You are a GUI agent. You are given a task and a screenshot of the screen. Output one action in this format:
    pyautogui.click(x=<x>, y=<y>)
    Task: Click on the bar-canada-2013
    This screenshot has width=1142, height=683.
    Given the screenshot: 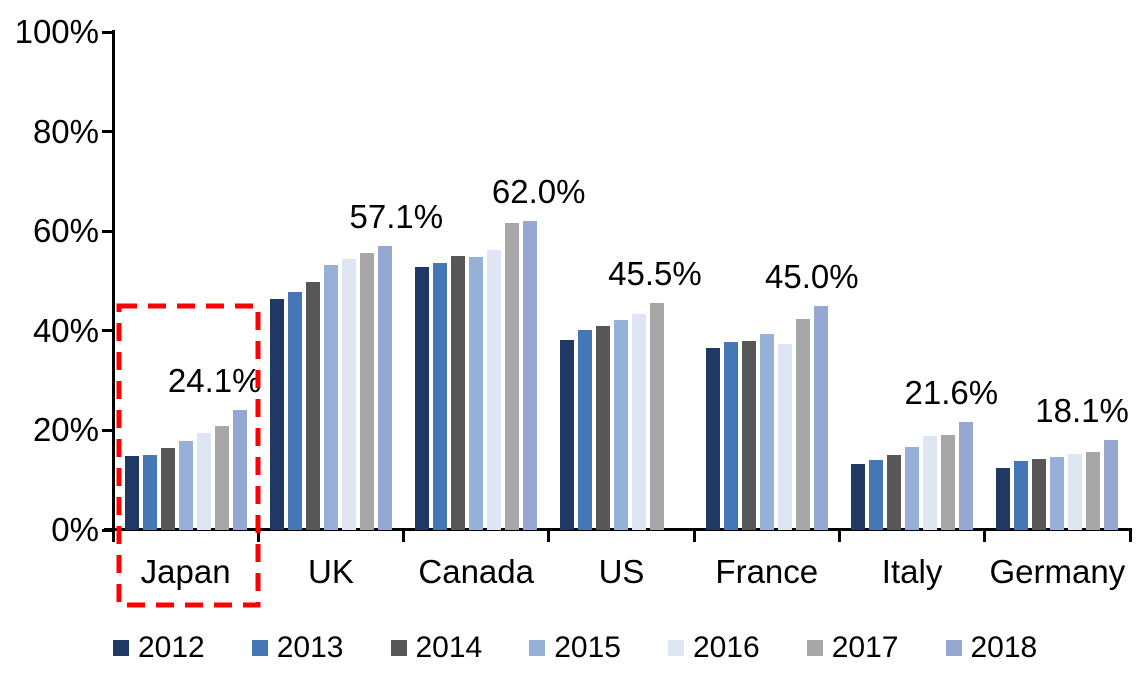 What is the action you would take?
    pyautogui.click(x=440, y=396)
    